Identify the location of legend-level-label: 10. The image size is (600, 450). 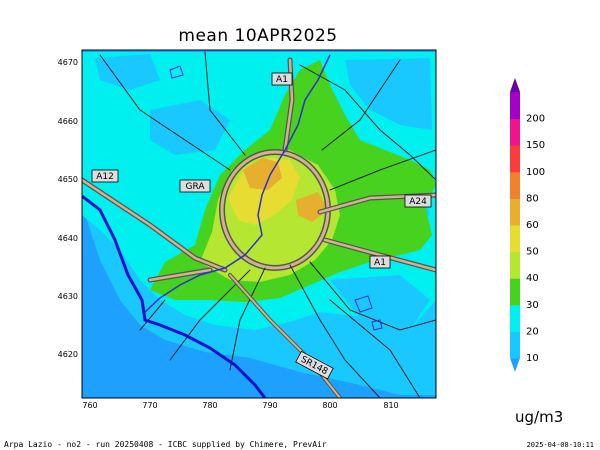
(532, 358).